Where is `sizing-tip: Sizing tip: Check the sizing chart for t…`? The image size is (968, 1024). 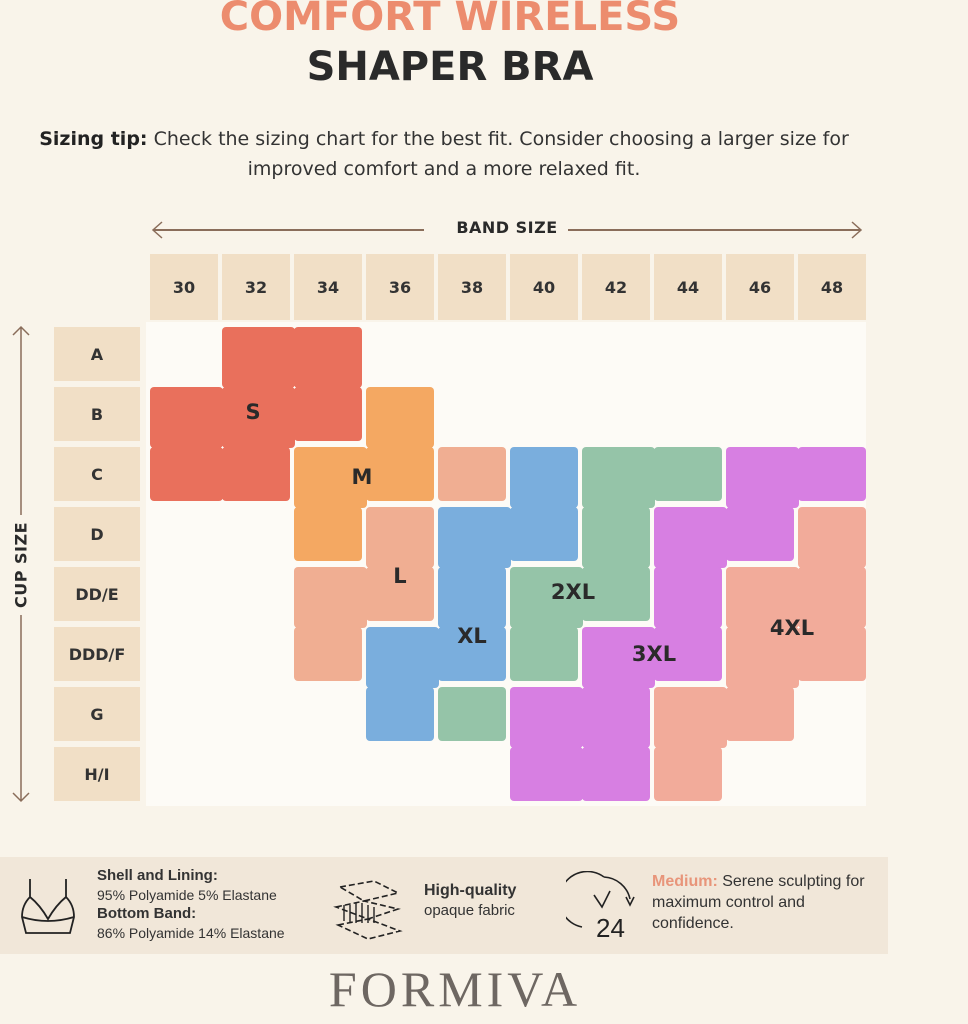
sizing-tip: Sizing tip: Check the sizing chart for t… is located at coordinates (444, 154).